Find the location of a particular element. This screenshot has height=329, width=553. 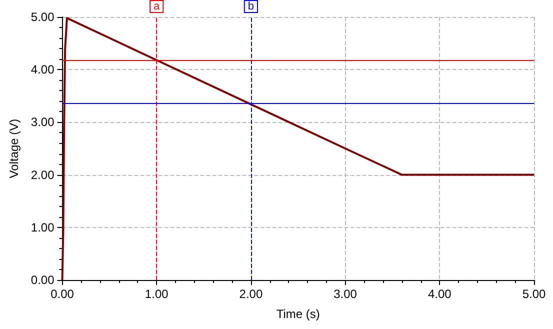

ref-line-label: a is located at coordinates (157, 6).